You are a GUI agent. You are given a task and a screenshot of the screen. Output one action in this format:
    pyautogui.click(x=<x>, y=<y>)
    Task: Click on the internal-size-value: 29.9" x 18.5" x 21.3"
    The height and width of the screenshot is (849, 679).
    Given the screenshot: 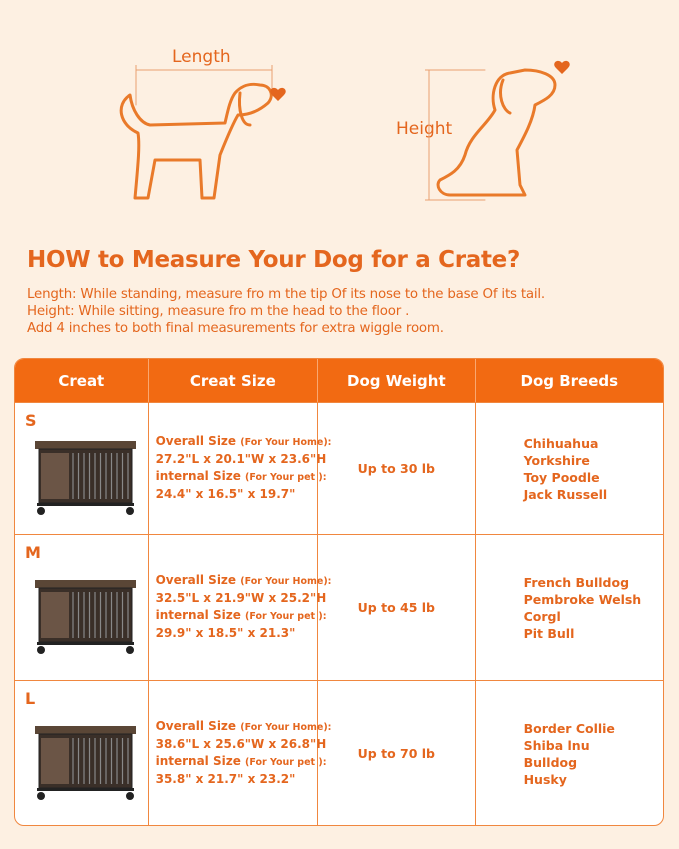 What is the action you would take?
    pyautogui.click(x=225, y=633)
    